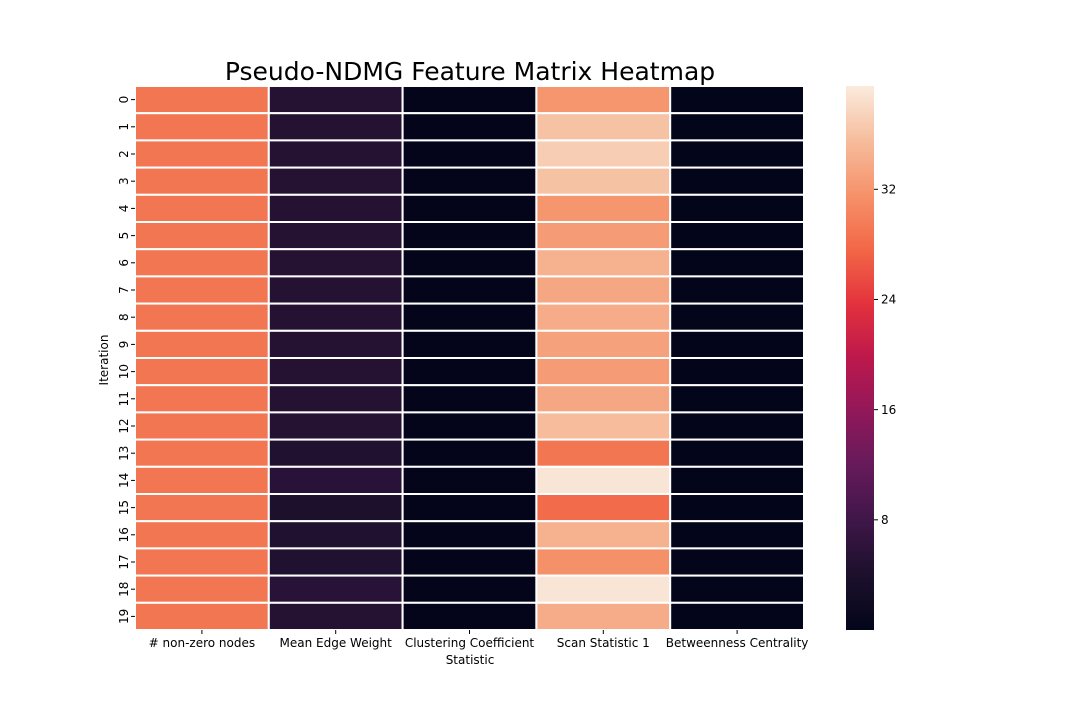 This screenshot has height=720, width=1080. Describe the element at coordinates (202, 643) in the screenshot. I see `x-tick-label: # non-zero nodes` at that location.